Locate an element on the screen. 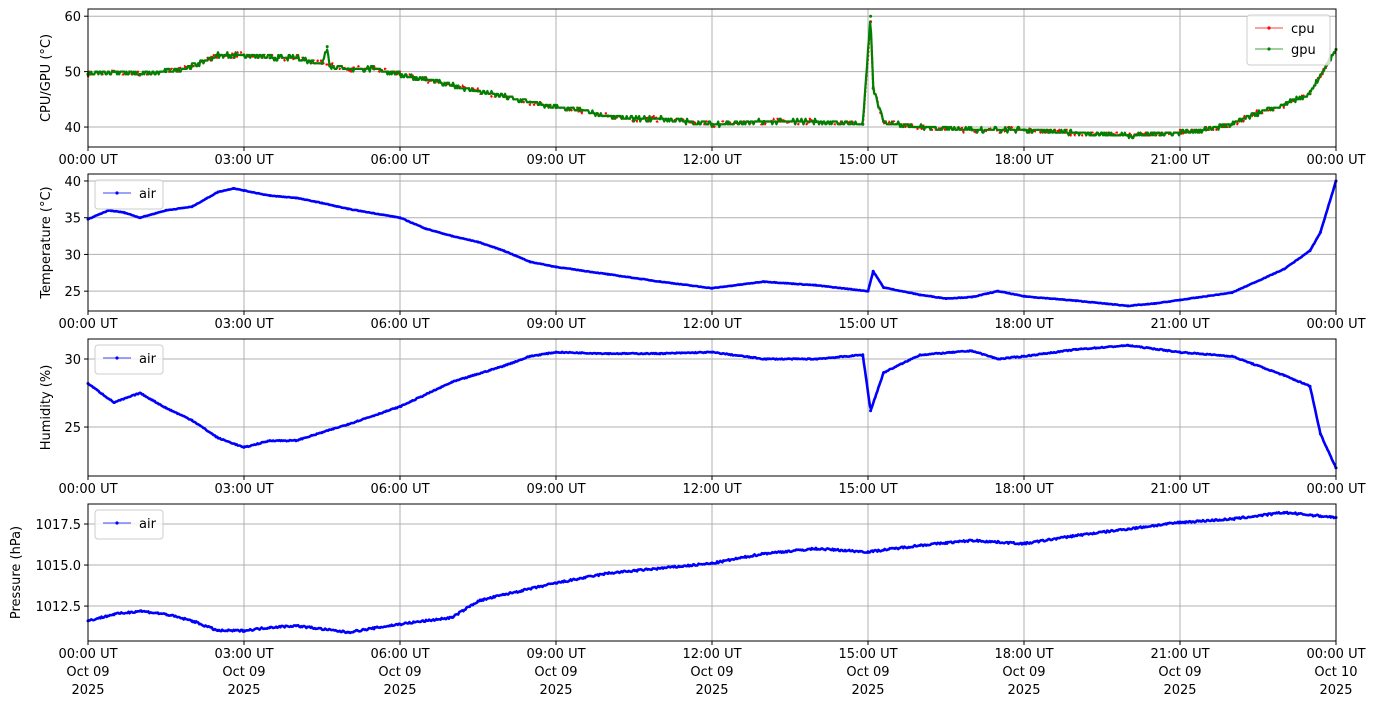  legend-label-air: air is located at coordinates (148, 524).